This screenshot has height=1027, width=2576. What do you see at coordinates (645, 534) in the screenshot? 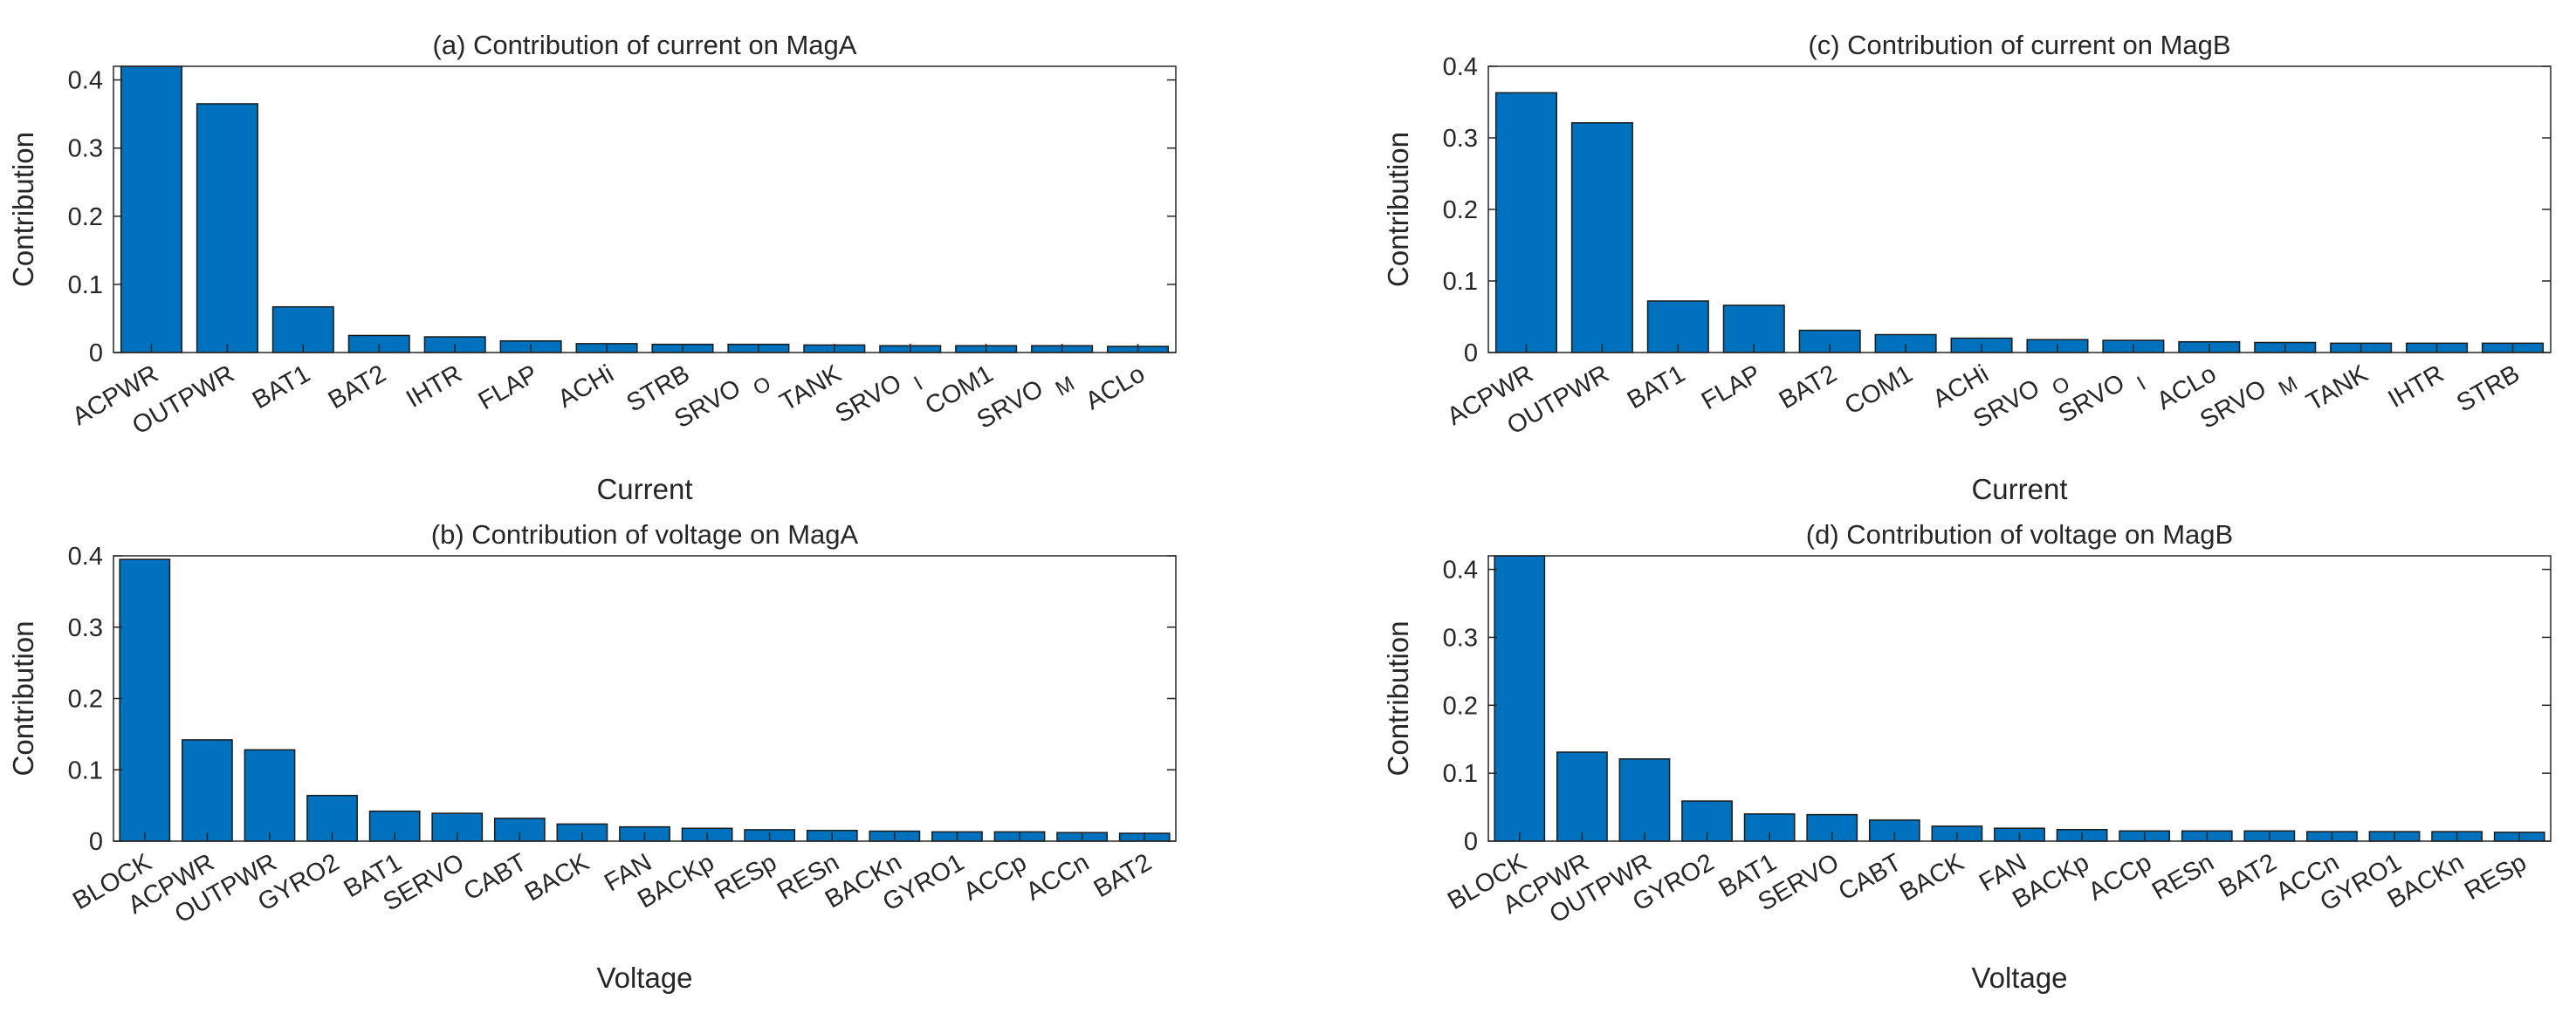
I see `panel-title: (b) Contribution of voltage on MagA` at bounding box center [645, 534].